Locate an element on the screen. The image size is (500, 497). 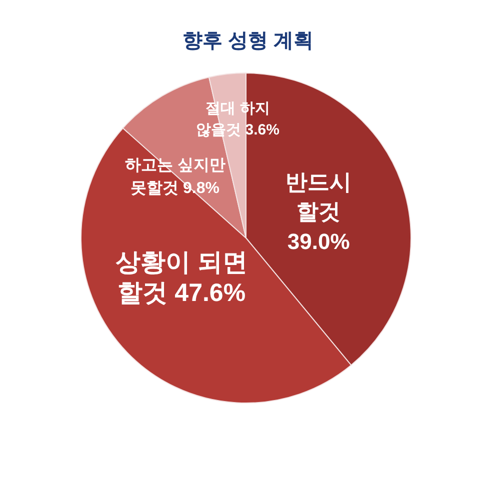
slice-label: 반드시 할것 is located at coordinates (319, 196).